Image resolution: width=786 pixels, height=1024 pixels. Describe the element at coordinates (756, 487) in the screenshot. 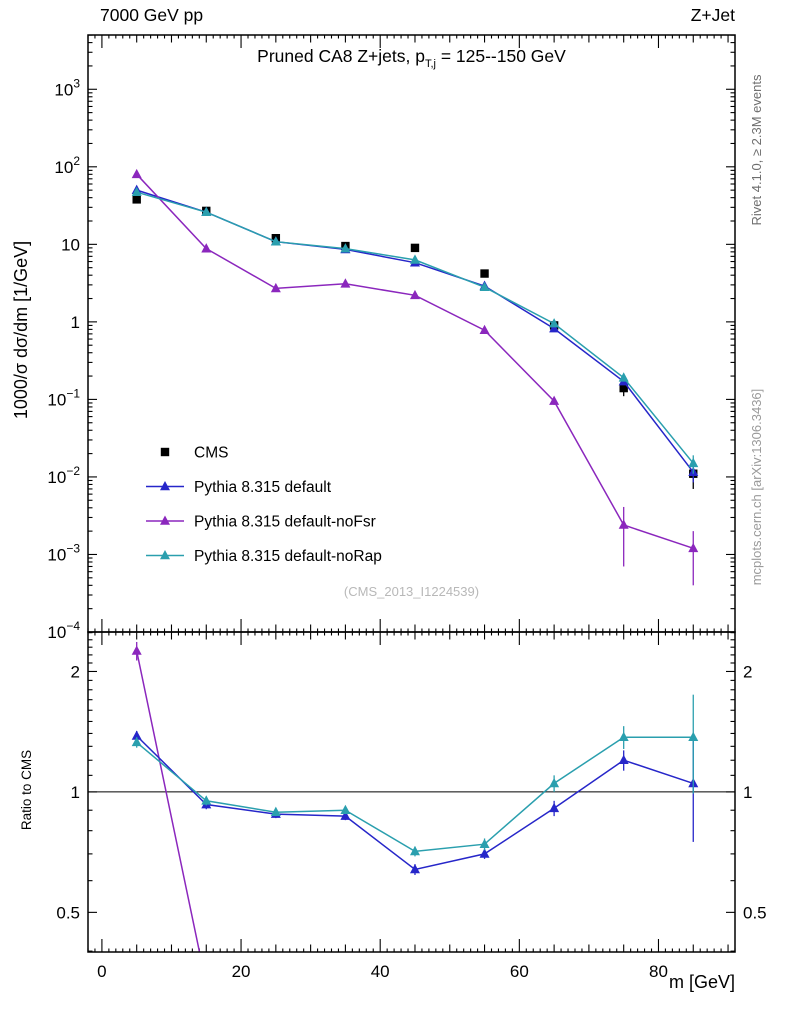

I see `mcplots-credit: mcplots.cern.ch [arXiv:1306.3436]` at that location.